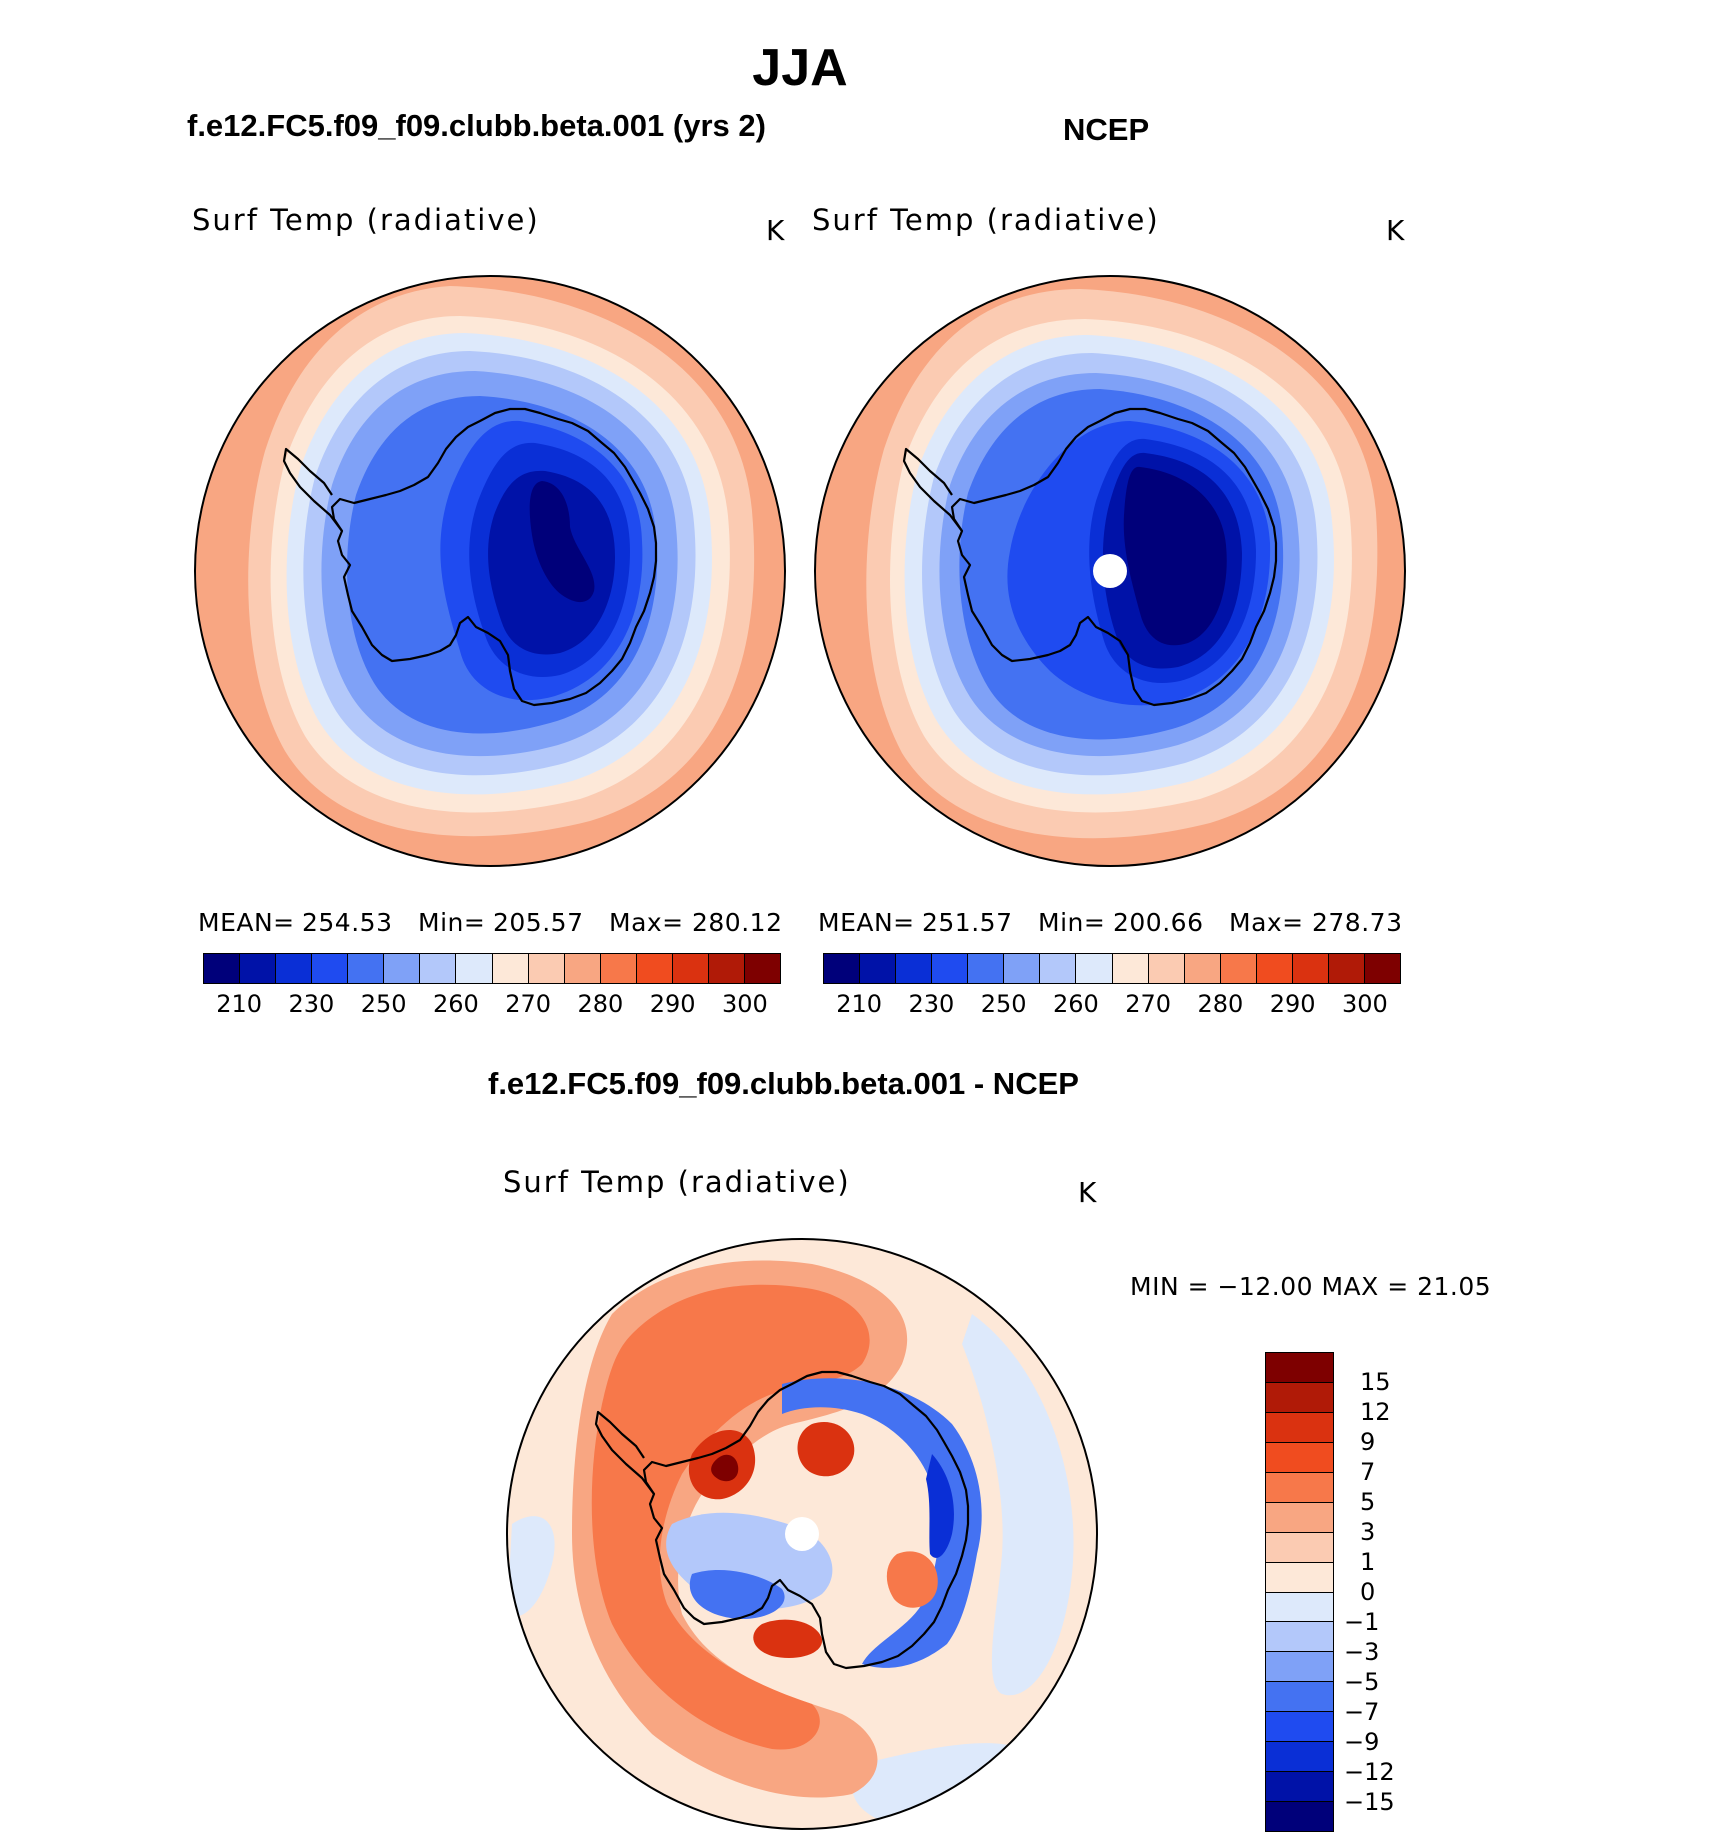 Image resolution: width=1710 pixels, height=1840 pixels. I want to click on diff-units-label: K, so click(1087, 1192).